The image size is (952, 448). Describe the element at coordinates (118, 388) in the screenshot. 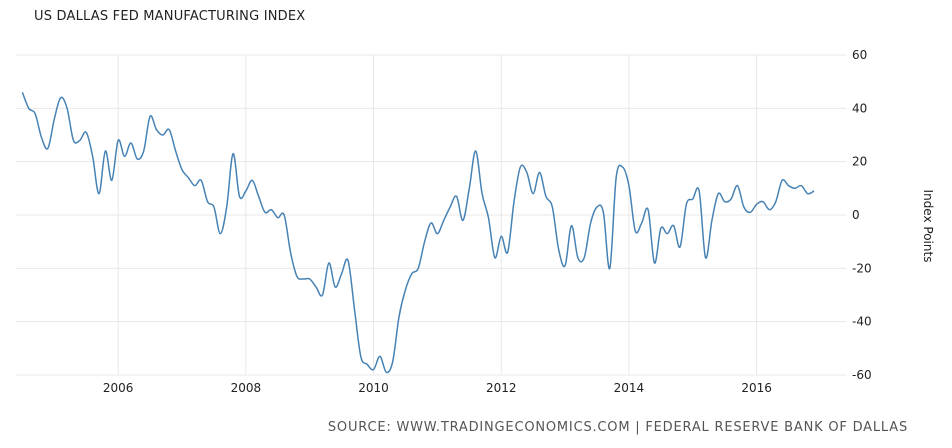

I see `x-tick-label: 2006` at that location.